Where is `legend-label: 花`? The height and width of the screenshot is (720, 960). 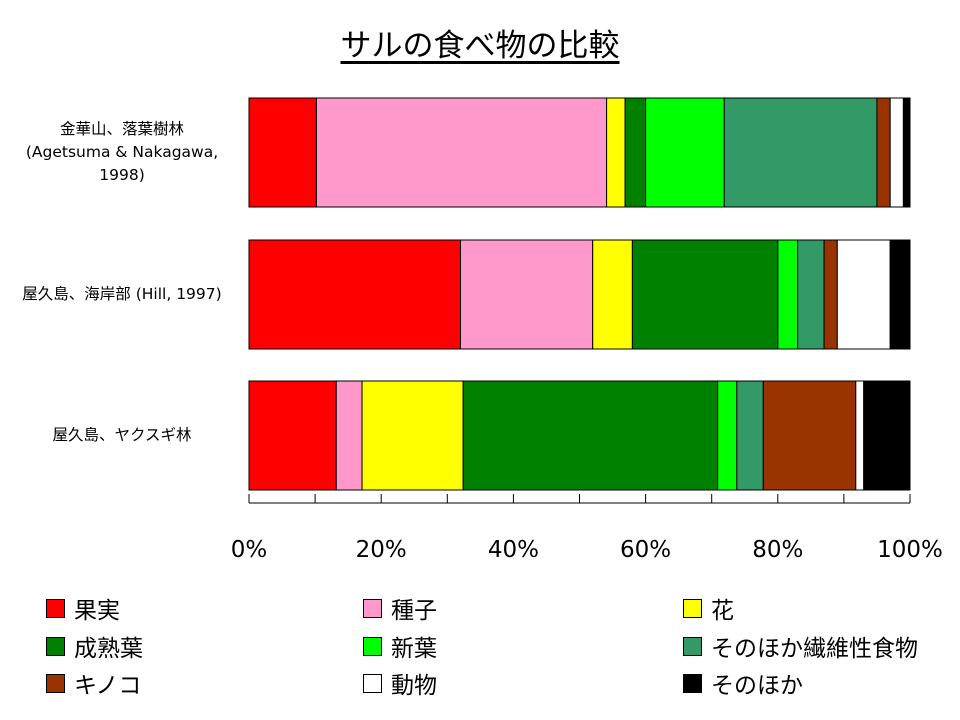
legend-label: 花 is located at coordinates (722, 611).